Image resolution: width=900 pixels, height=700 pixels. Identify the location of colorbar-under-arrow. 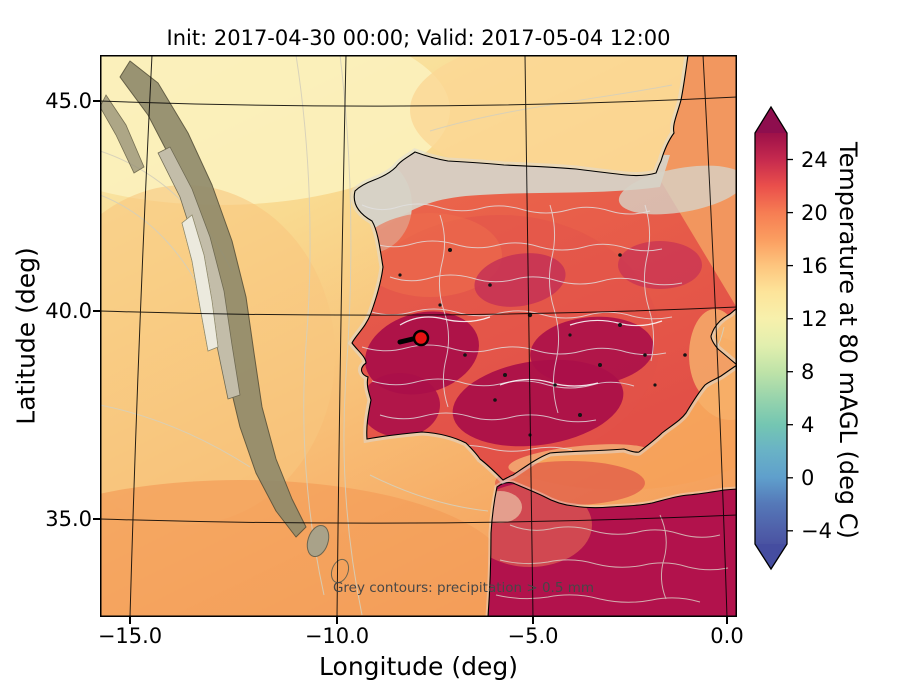
(771, 556).